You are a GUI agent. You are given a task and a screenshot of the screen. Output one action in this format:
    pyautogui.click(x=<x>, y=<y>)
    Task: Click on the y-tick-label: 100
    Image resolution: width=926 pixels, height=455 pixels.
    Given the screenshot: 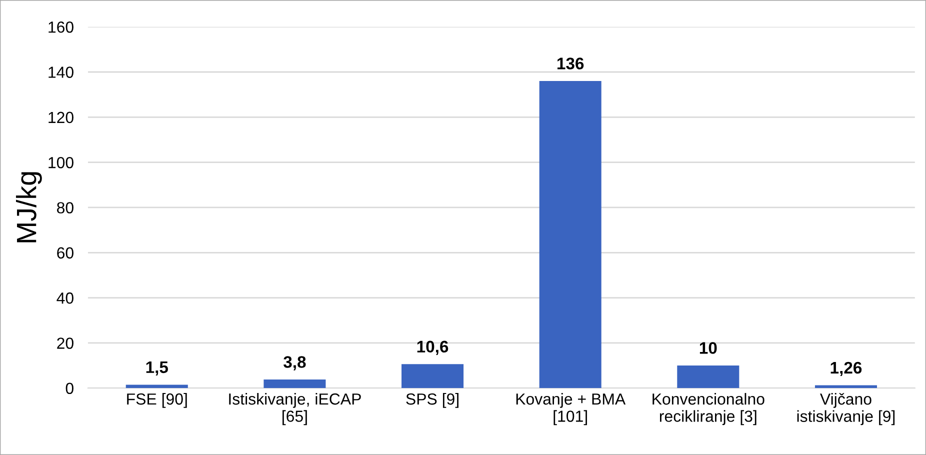 What is the action you would take?
    pyautogui.click(x=61, y=162)
    